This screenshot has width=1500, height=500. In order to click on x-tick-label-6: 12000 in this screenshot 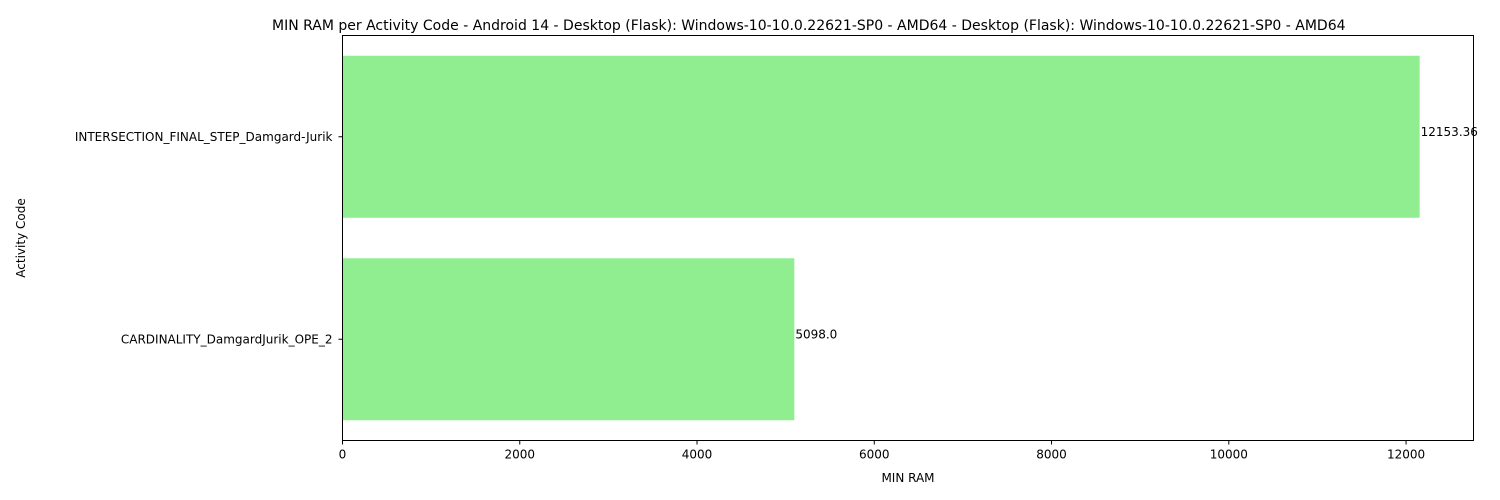, I will do `click(1406, 455)`.